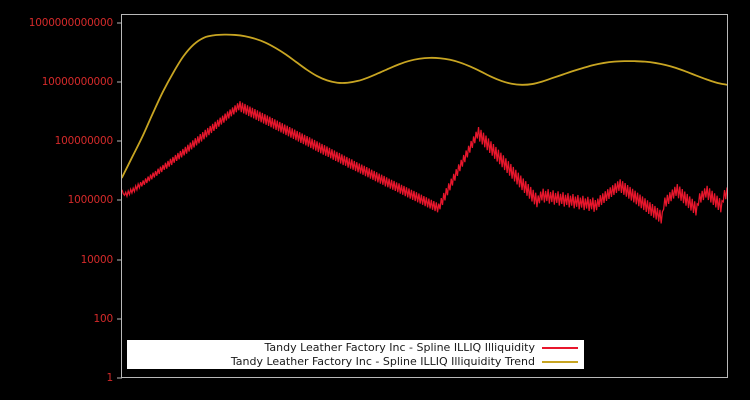 Image resolution: width=750 pixels, height=400 pixels. Describe the element at coordinates (90, 200) in the screenshot. I see `y-axis-tick-label: 1000000` at that location.